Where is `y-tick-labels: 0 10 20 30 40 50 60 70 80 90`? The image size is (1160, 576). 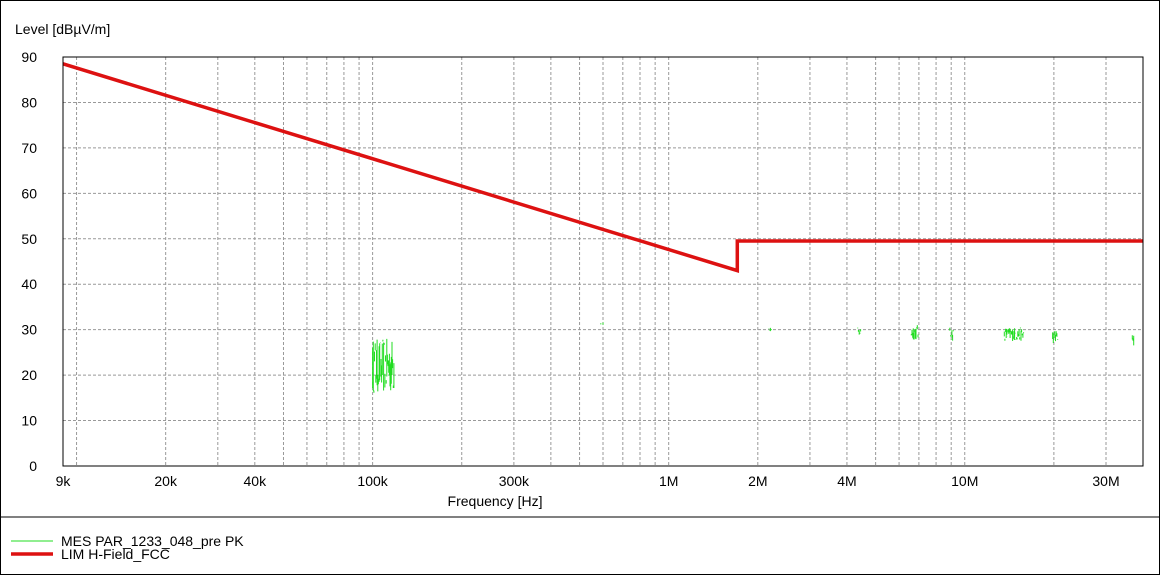
y-tick-labels: 0 10 20 30 40 50 60 70 80 90 is located at coordinates (29, 261).